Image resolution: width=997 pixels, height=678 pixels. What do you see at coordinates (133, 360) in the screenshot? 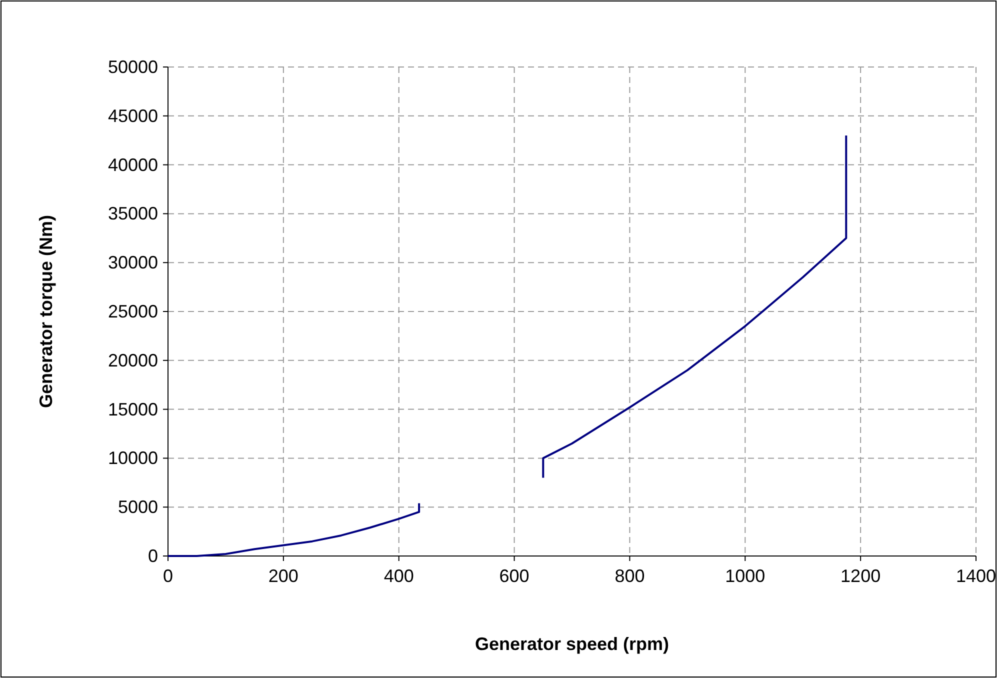
I see `y-tick-label: 20000` at bounding box center [133, 360].